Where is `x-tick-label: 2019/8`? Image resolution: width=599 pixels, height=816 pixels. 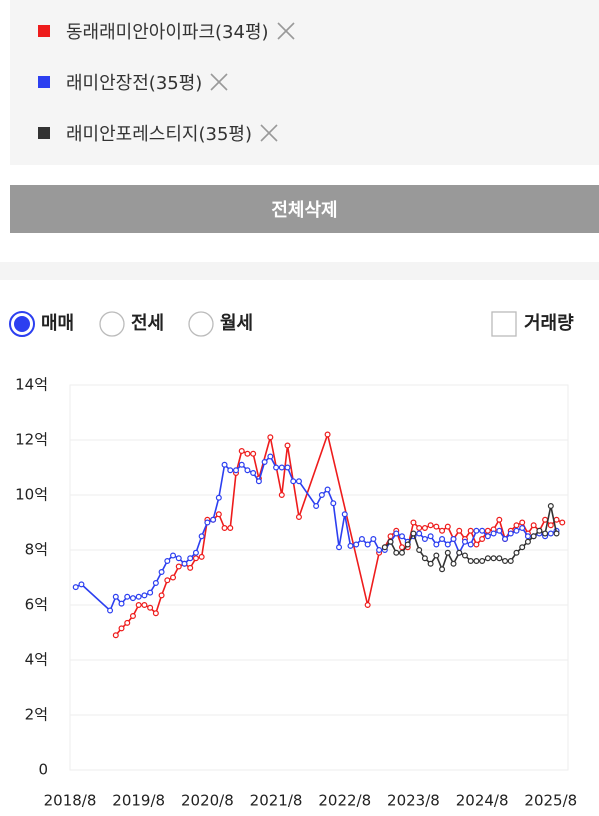 x-tick-label: 2019/8 is located at coordinates (138, 801).